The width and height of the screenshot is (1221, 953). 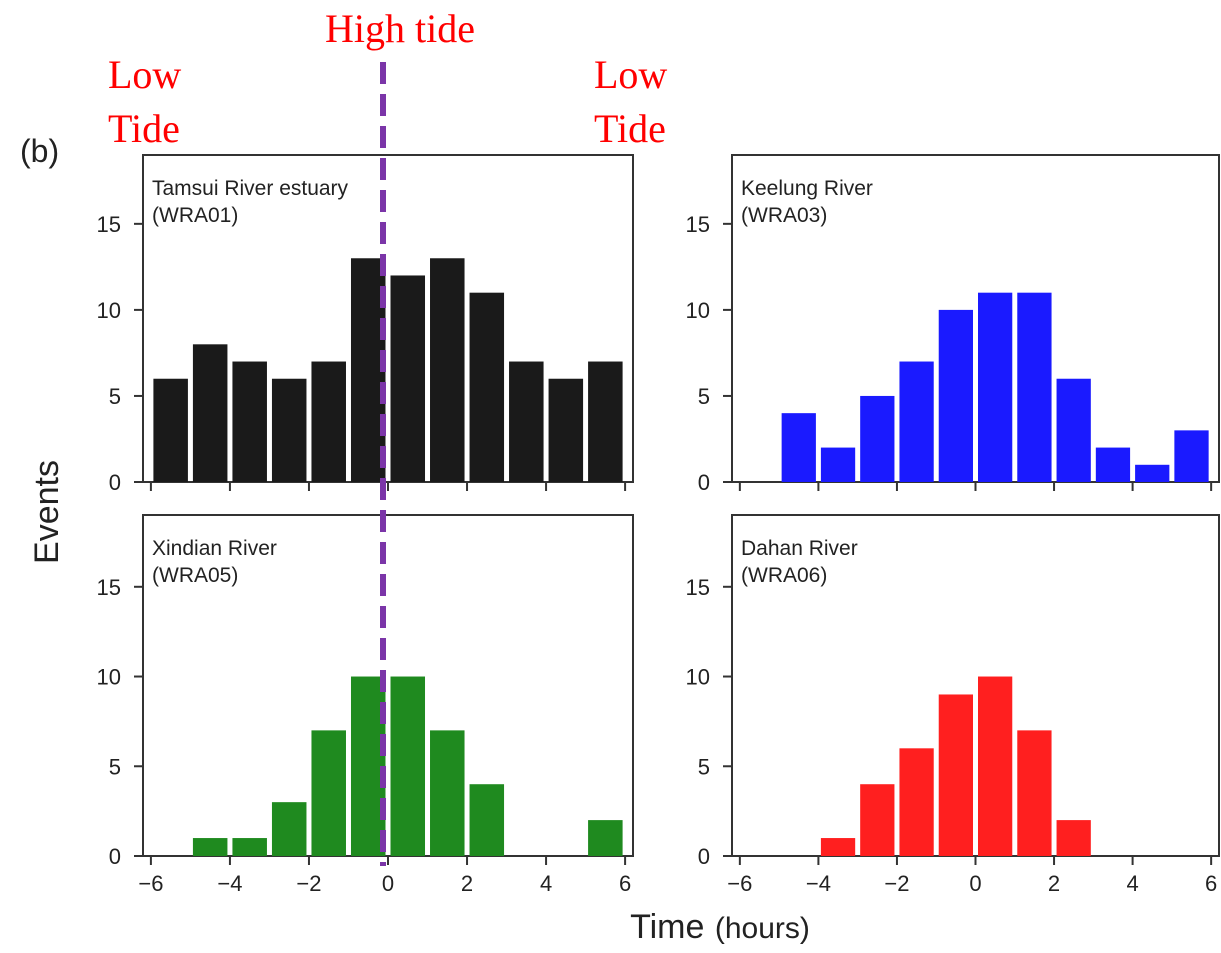 What do you see at coordinates (39, 151) in the screenshot?
I see `panel-label: (b)` at bounding box center [39, 151].